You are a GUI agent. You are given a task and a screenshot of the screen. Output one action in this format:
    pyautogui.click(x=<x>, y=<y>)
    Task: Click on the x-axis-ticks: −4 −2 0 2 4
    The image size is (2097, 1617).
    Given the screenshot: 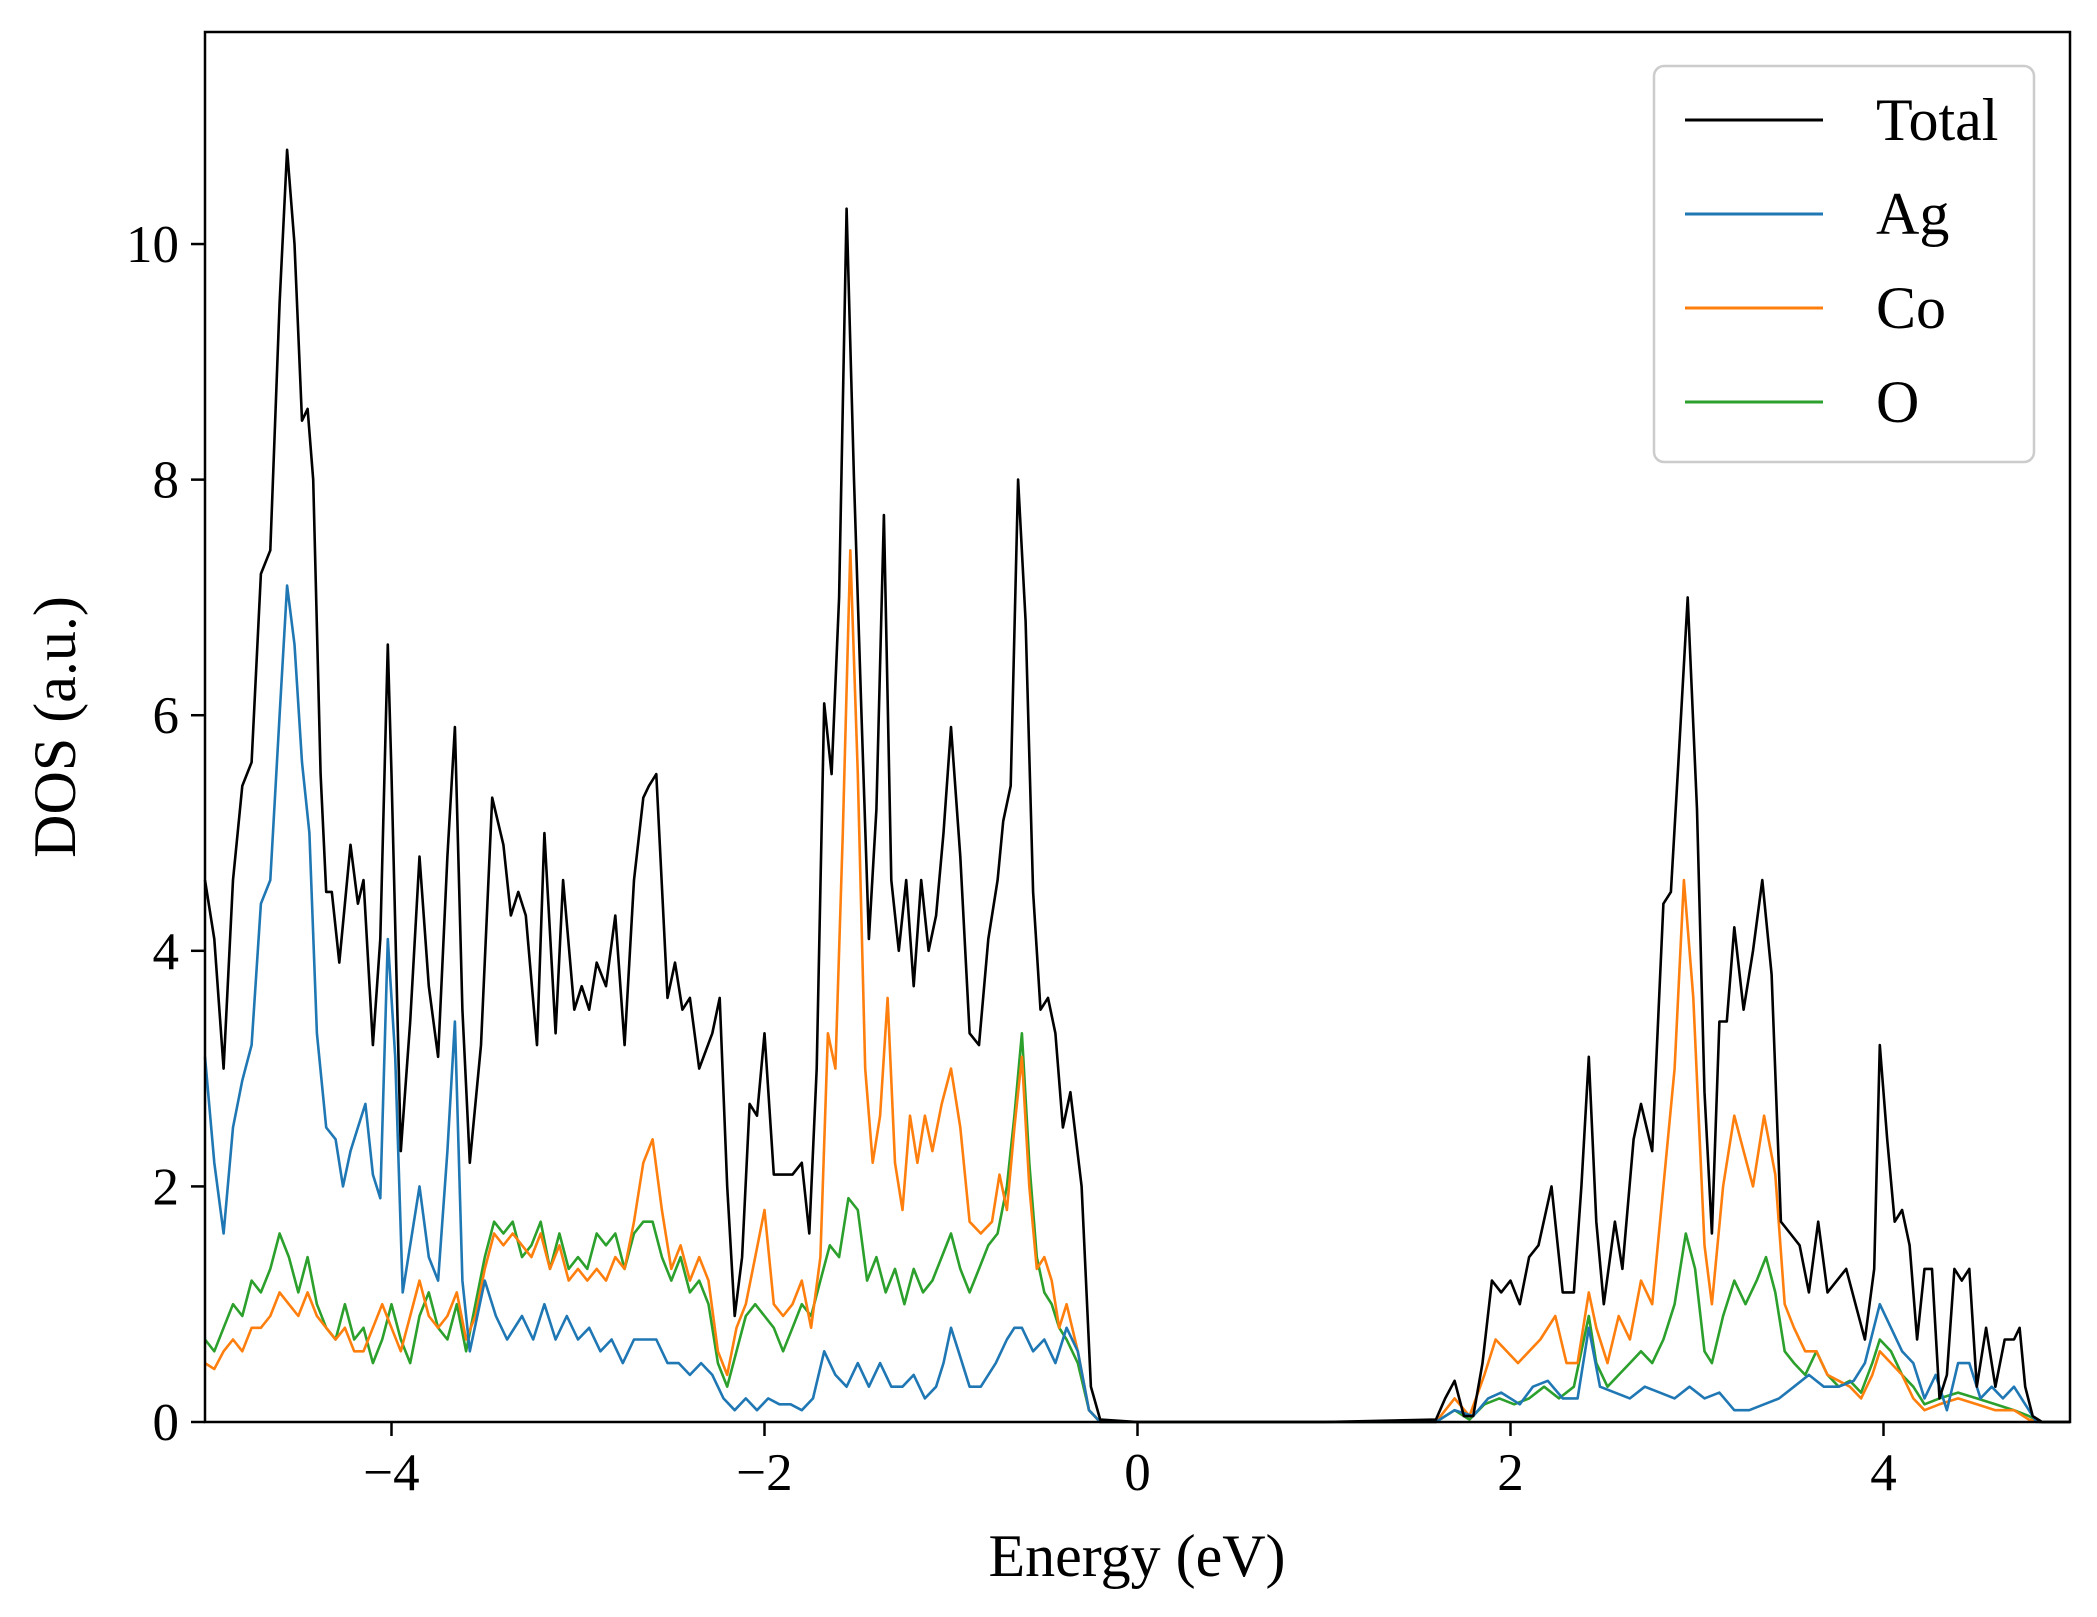 What is the action you would take?
    pyautogui.click(x=1130, y=1462)
    